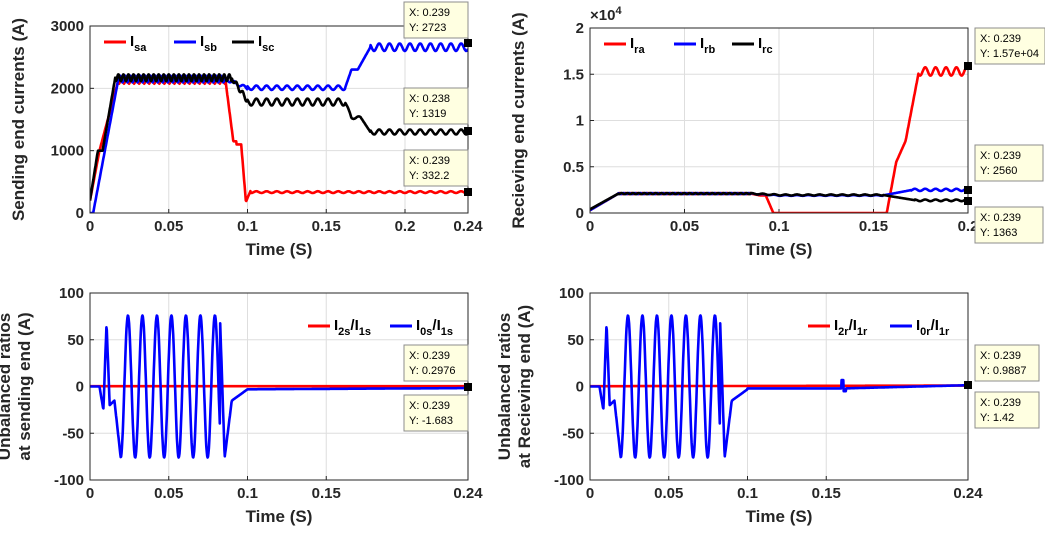  Describe the element at coordinates (688, 45) in the screenshot. I see `legend: Ira Irb Irc` at that location.